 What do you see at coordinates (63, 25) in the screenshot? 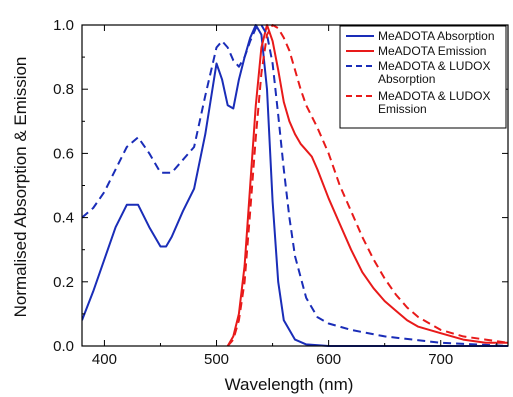
I see `y-tick-label: 1.0` at bounding box center [63, 25].